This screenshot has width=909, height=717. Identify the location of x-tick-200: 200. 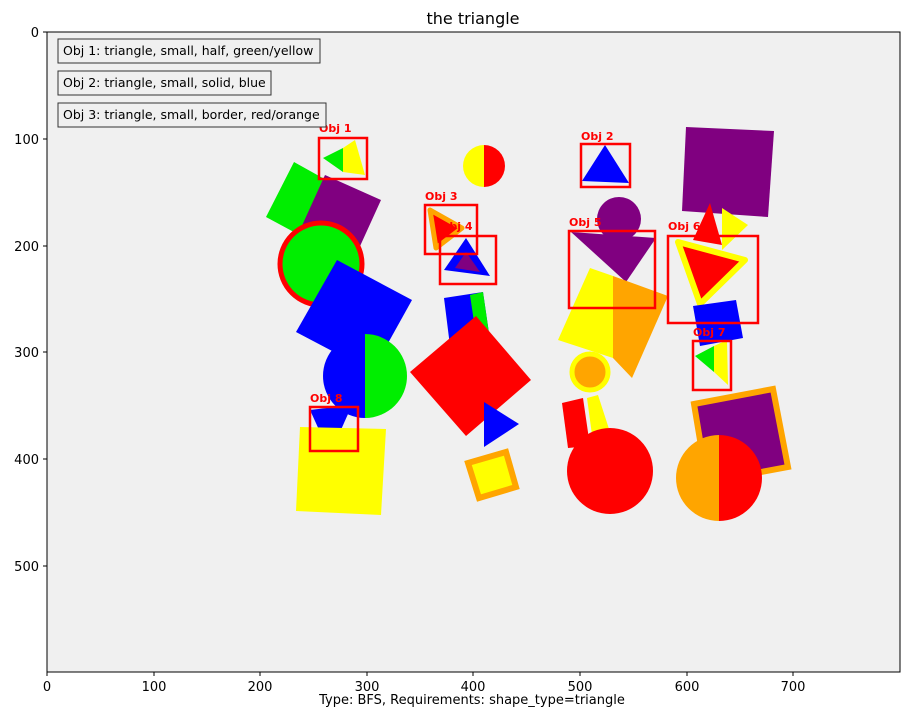
(260, 687).